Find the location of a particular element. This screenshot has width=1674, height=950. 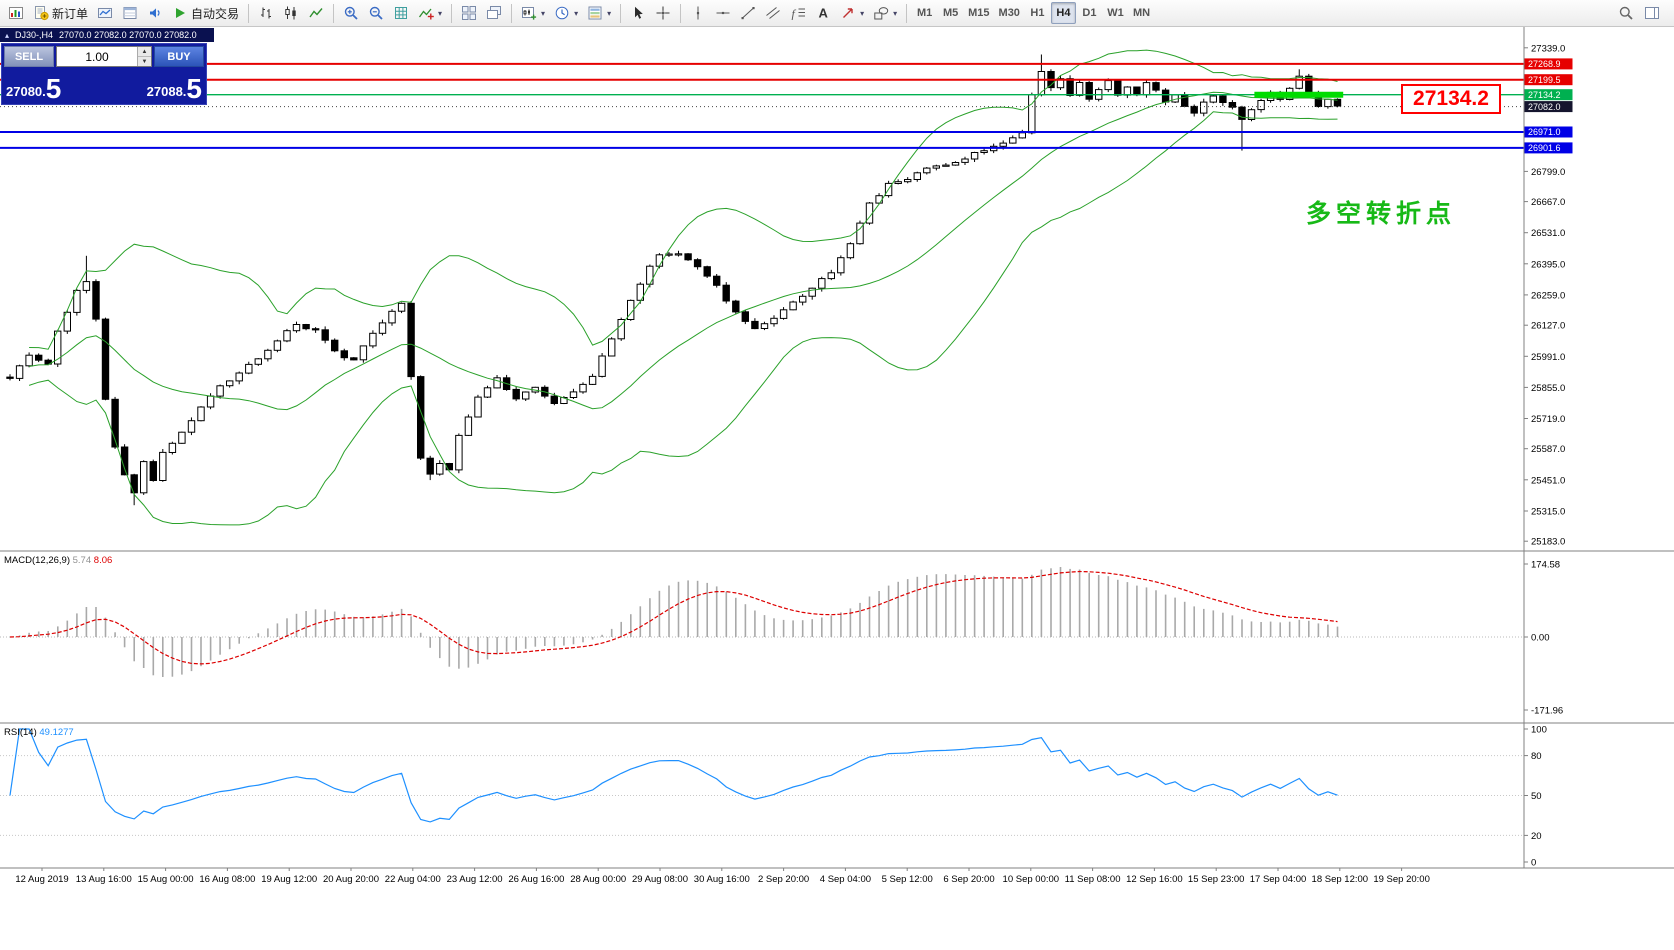

fibonacci-icon: f is located at coordinates (798, 13).